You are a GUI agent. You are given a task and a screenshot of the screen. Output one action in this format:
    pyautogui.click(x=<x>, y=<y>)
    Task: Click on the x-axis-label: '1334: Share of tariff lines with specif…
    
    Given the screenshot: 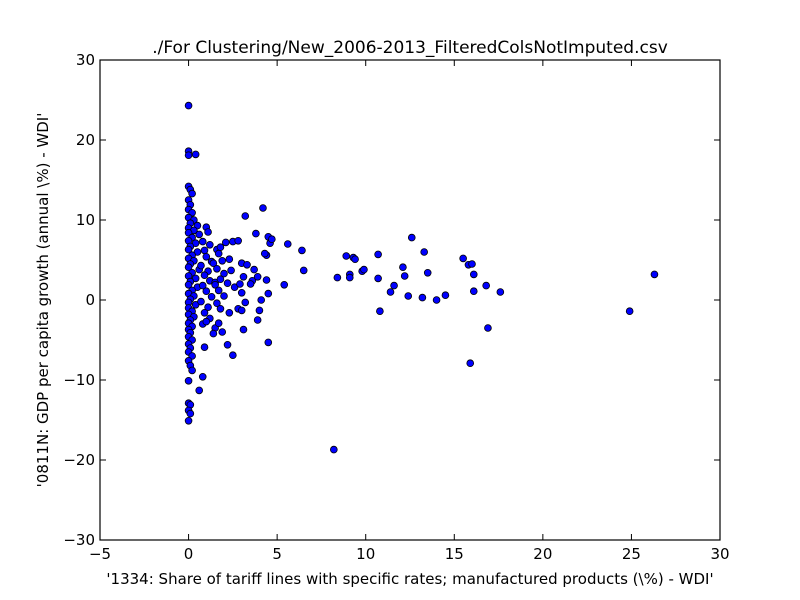 What is the action you would take?
    pyautogui.click(x=409, y=579)
    